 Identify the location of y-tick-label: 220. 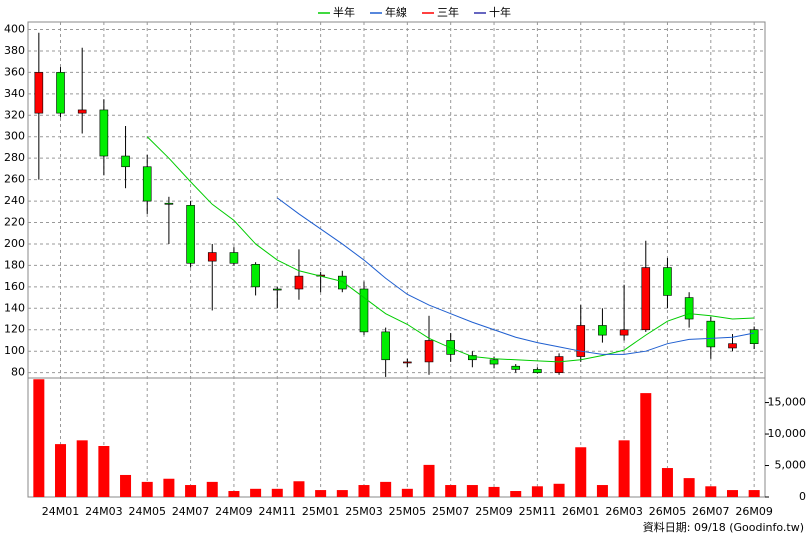
(14, 222).